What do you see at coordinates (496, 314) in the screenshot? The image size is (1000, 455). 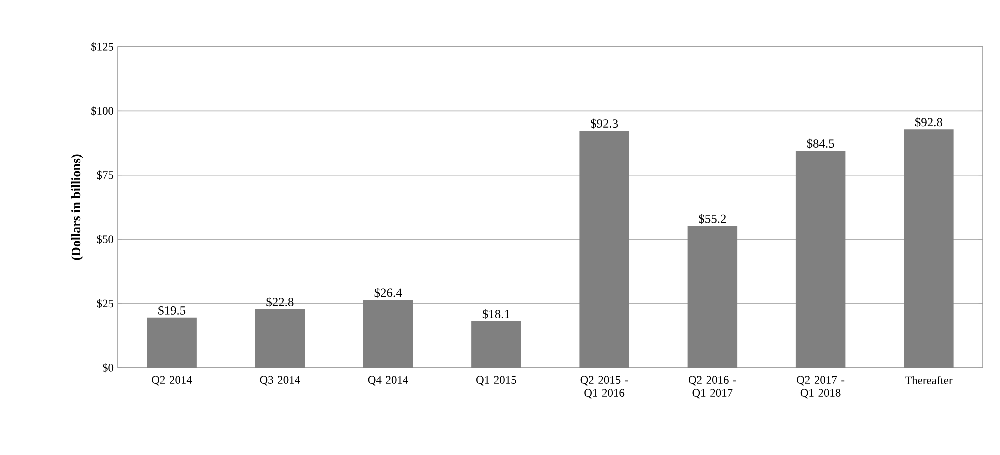 I see `data-label: $18.1` at bounding box center [496, 314].